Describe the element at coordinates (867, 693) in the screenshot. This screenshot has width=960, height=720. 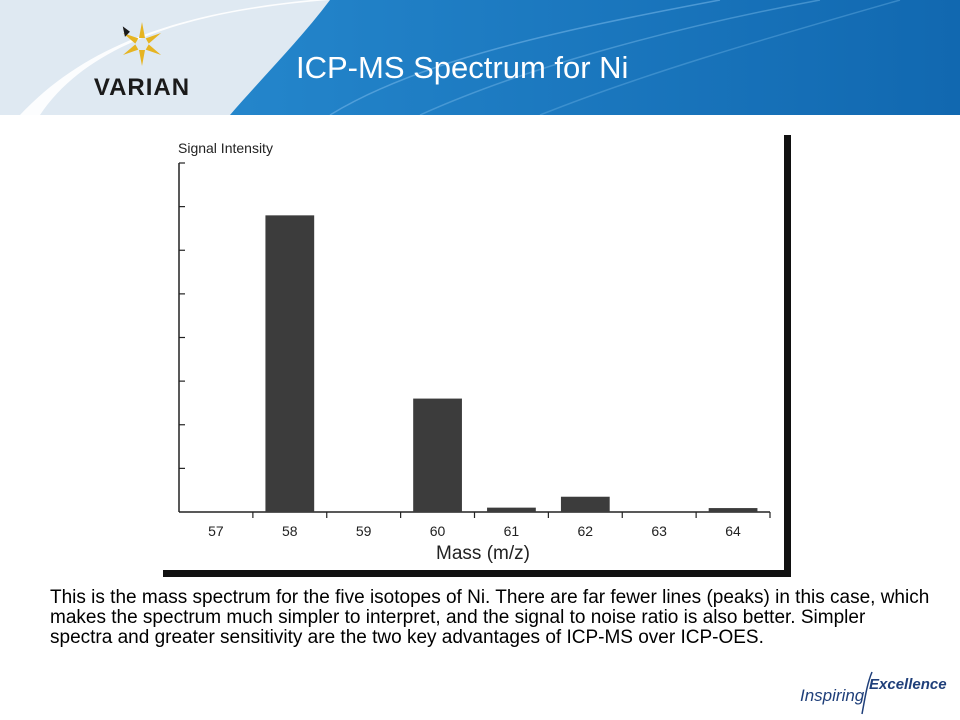
I see `tagline-swoosh-icon` at that location.